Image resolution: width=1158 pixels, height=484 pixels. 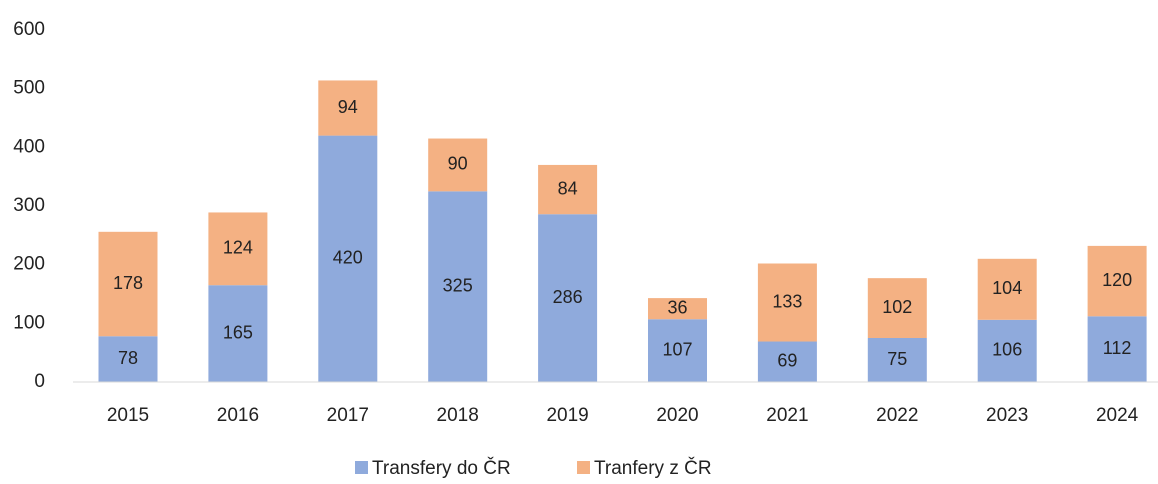 I want to click on data-label: 69, so click(x=787, y=361).